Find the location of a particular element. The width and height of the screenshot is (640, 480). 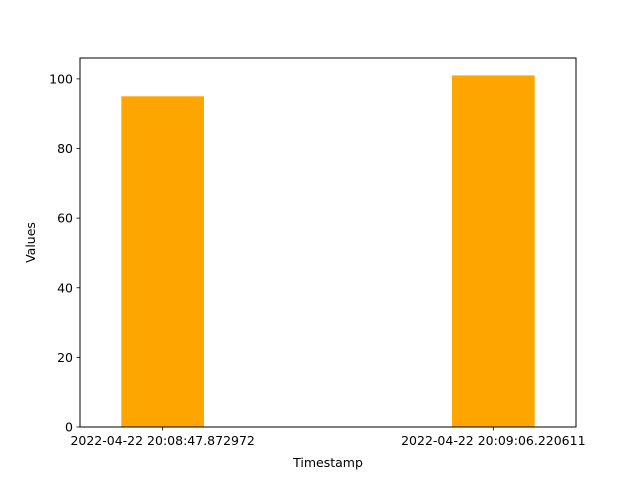

y-tick-label-5: 100 is located at coordinates (61, 78).